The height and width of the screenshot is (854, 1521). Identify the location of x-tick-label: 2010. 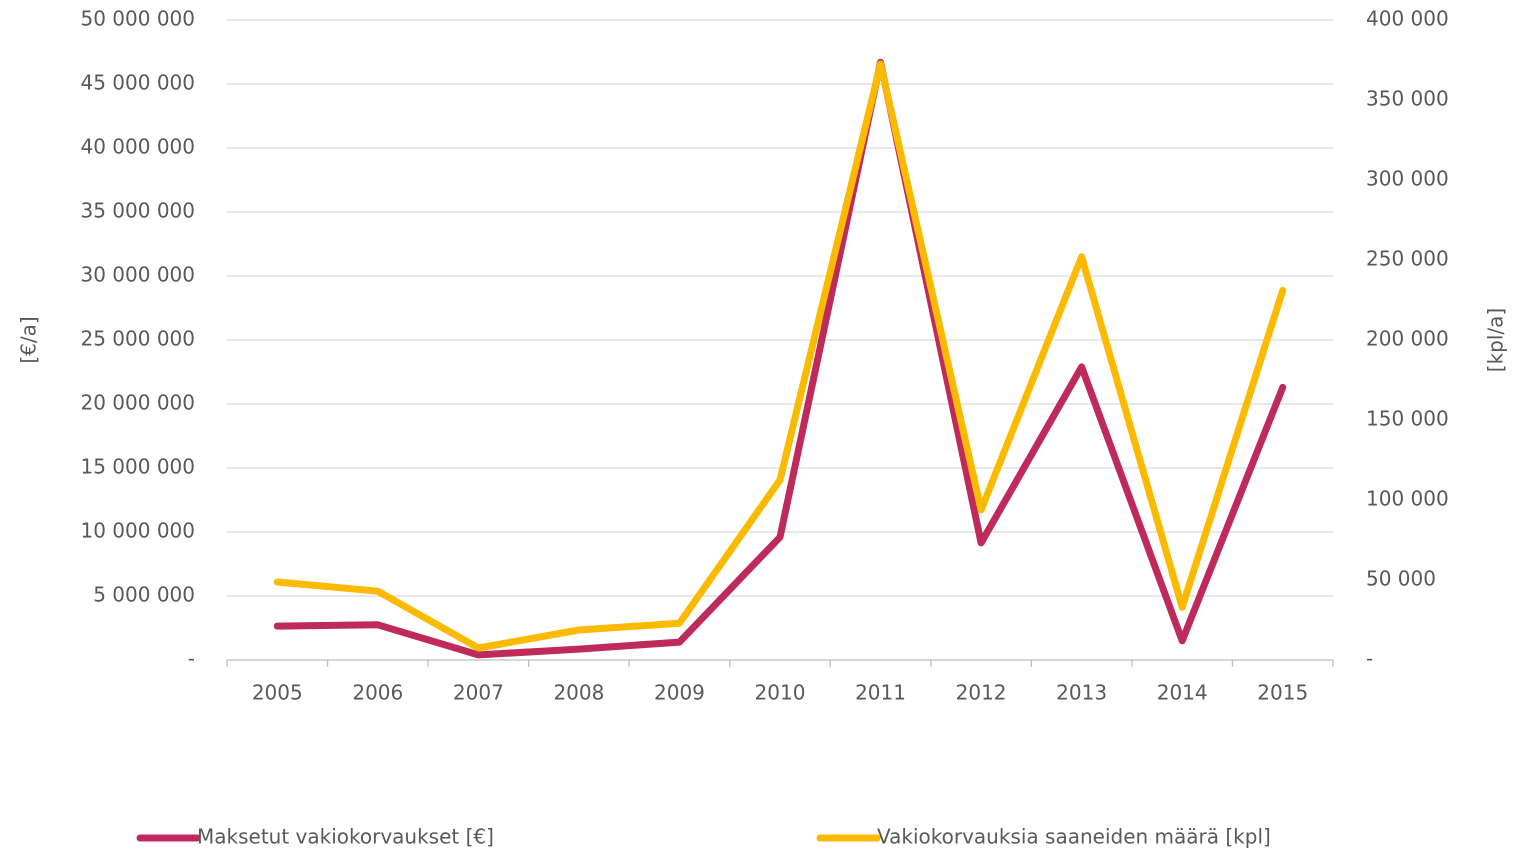
(780, 693).